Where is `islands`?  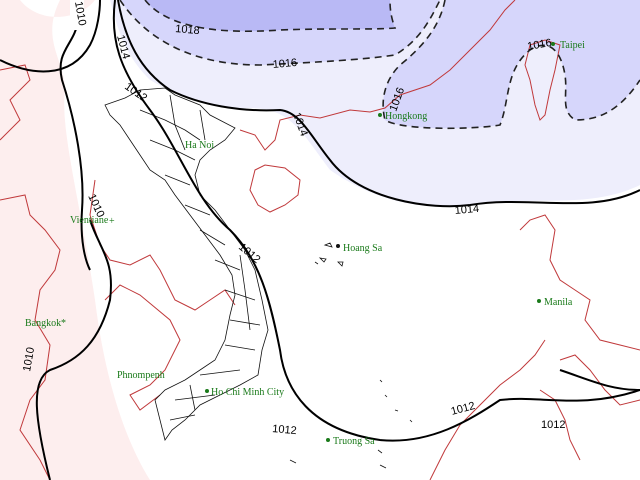
islands is located at coordinates (351, 355).